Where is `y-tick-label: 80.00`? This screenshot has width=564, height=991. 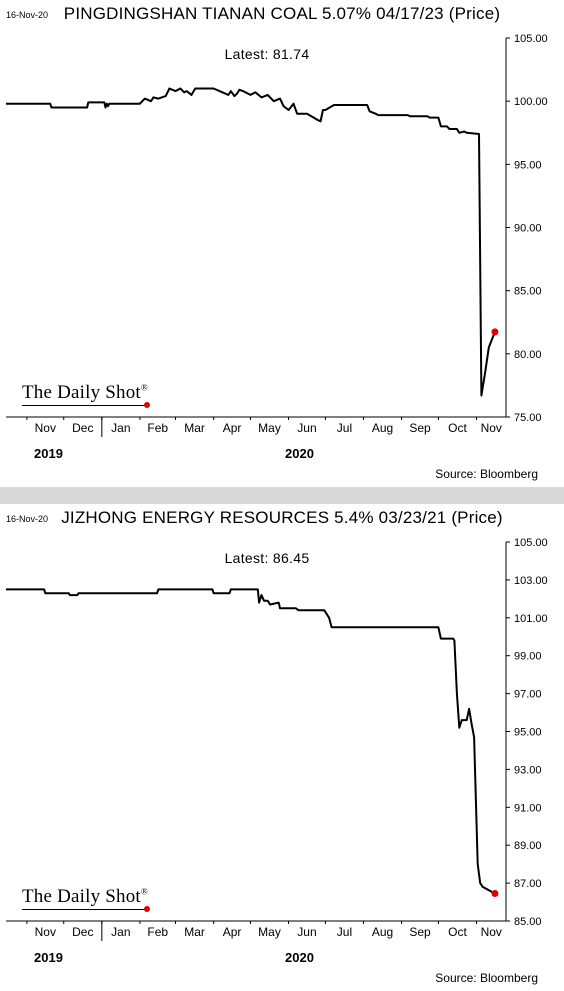
y-tick-label: 80.00 is located at coordinates (528, 355).